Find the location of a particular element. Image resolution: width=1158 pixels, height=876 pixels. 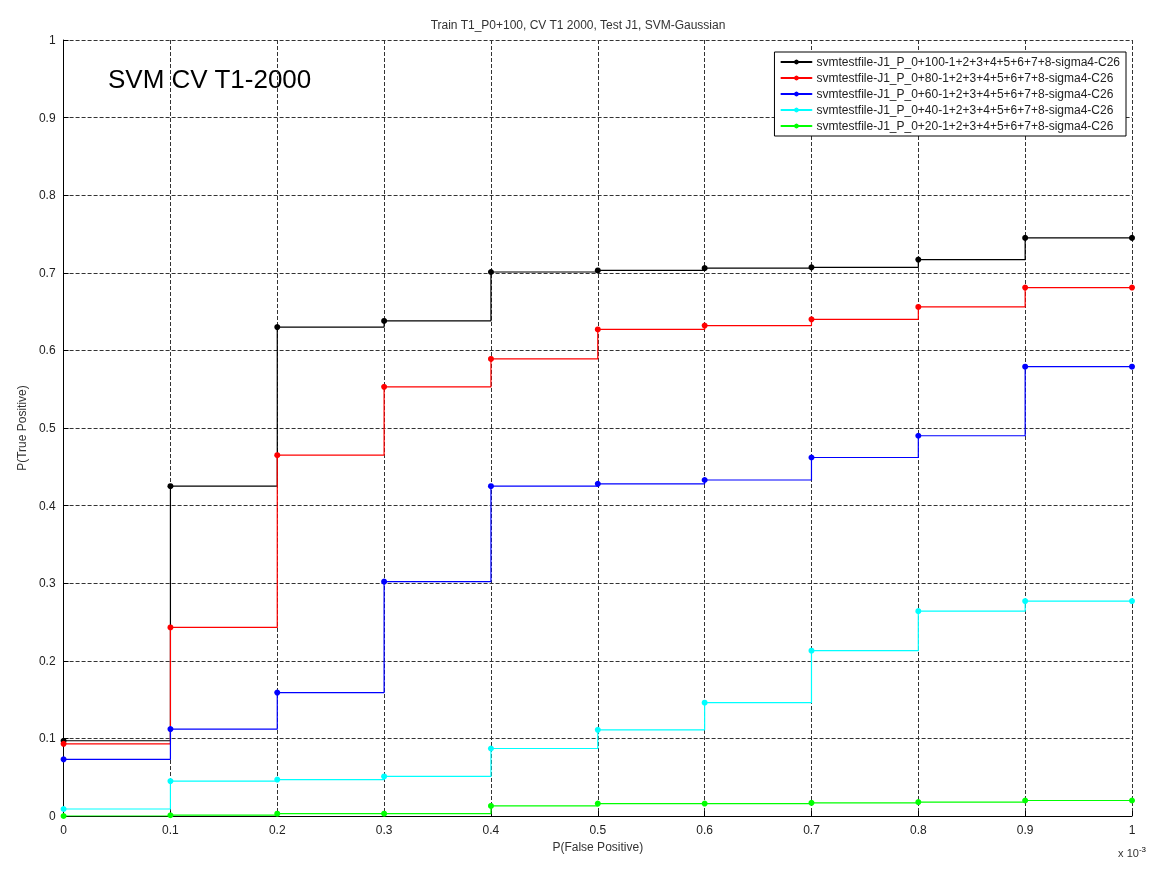

x-tick-label: 0.6 is located at coordinates (705, 830).